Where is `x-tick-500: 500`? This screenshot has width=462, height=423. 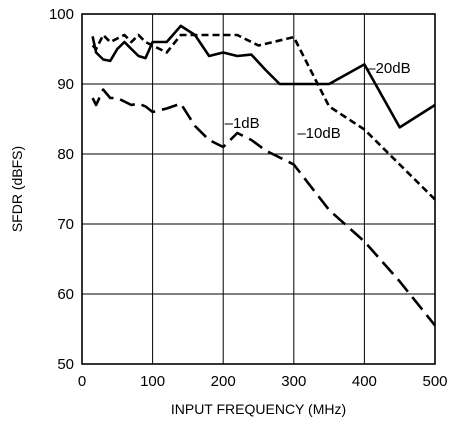
x-tick-500: 500 is located at coordinates (434, 381).